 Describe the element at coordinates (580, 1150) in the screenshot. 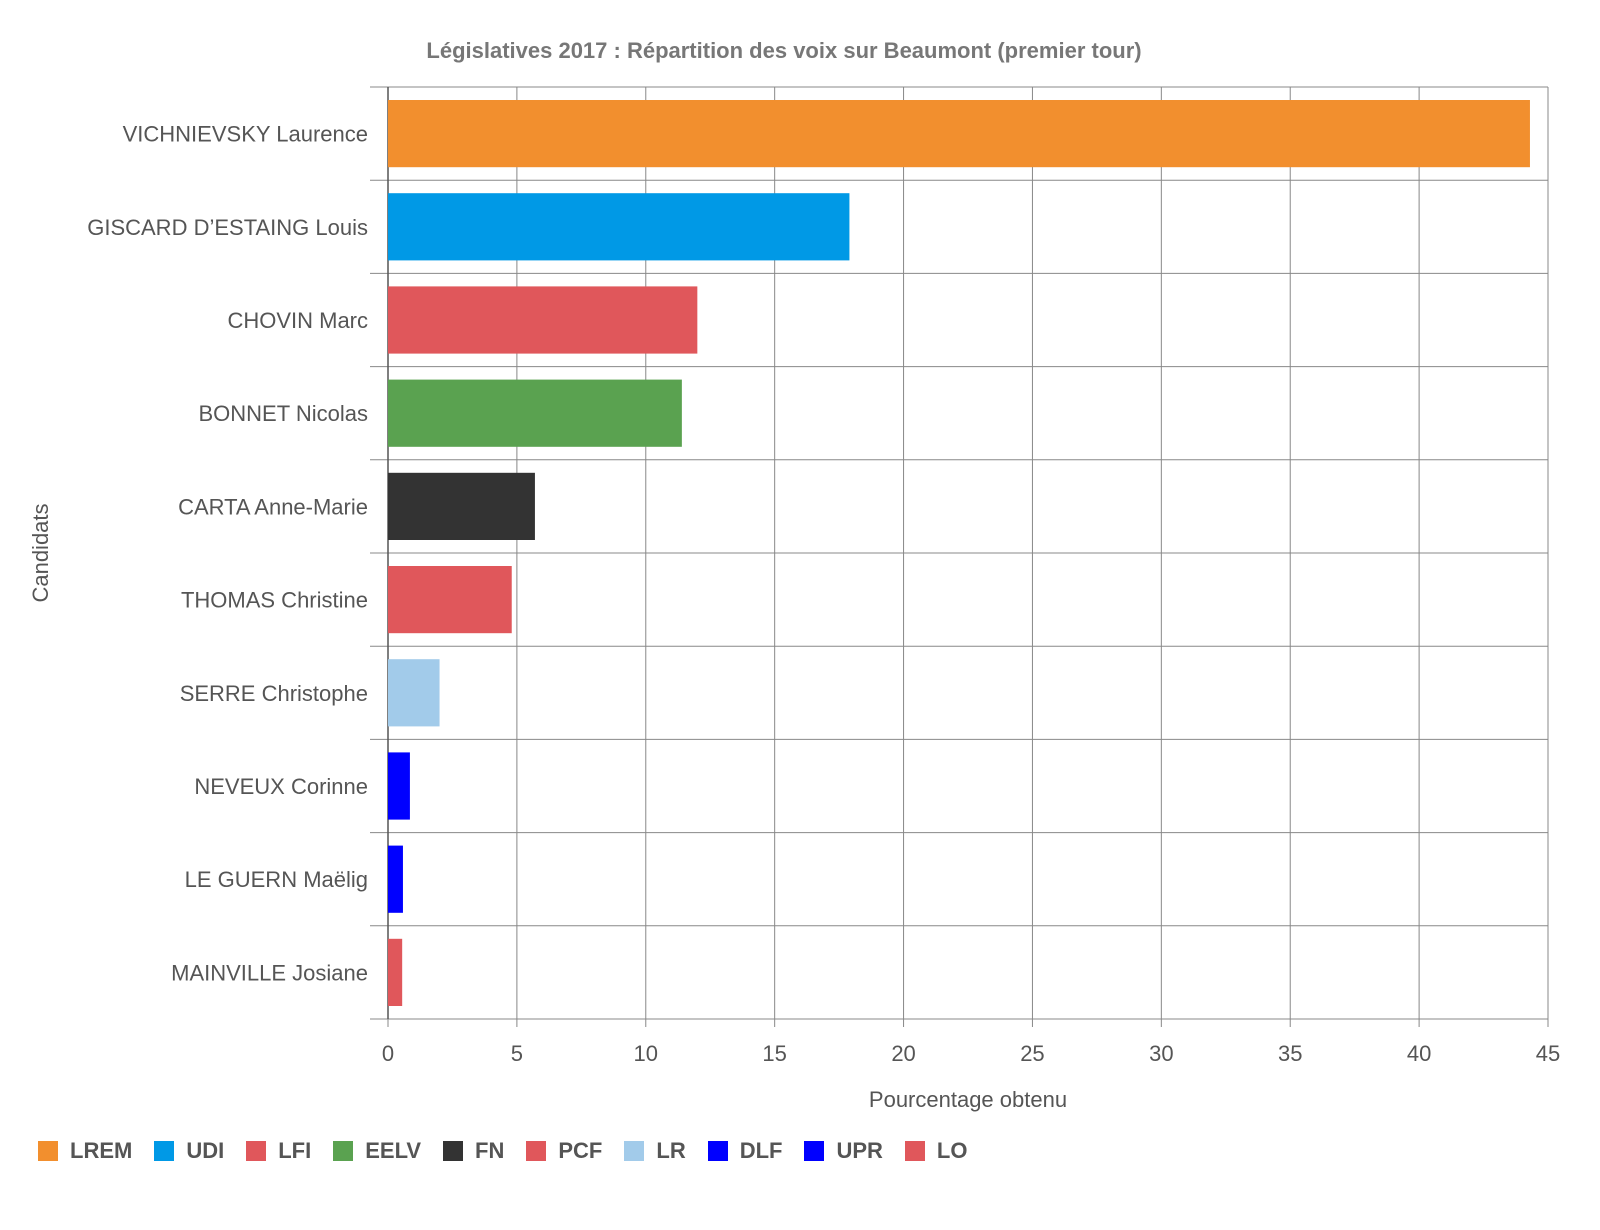

I see `legend-label: PCF` at that location.